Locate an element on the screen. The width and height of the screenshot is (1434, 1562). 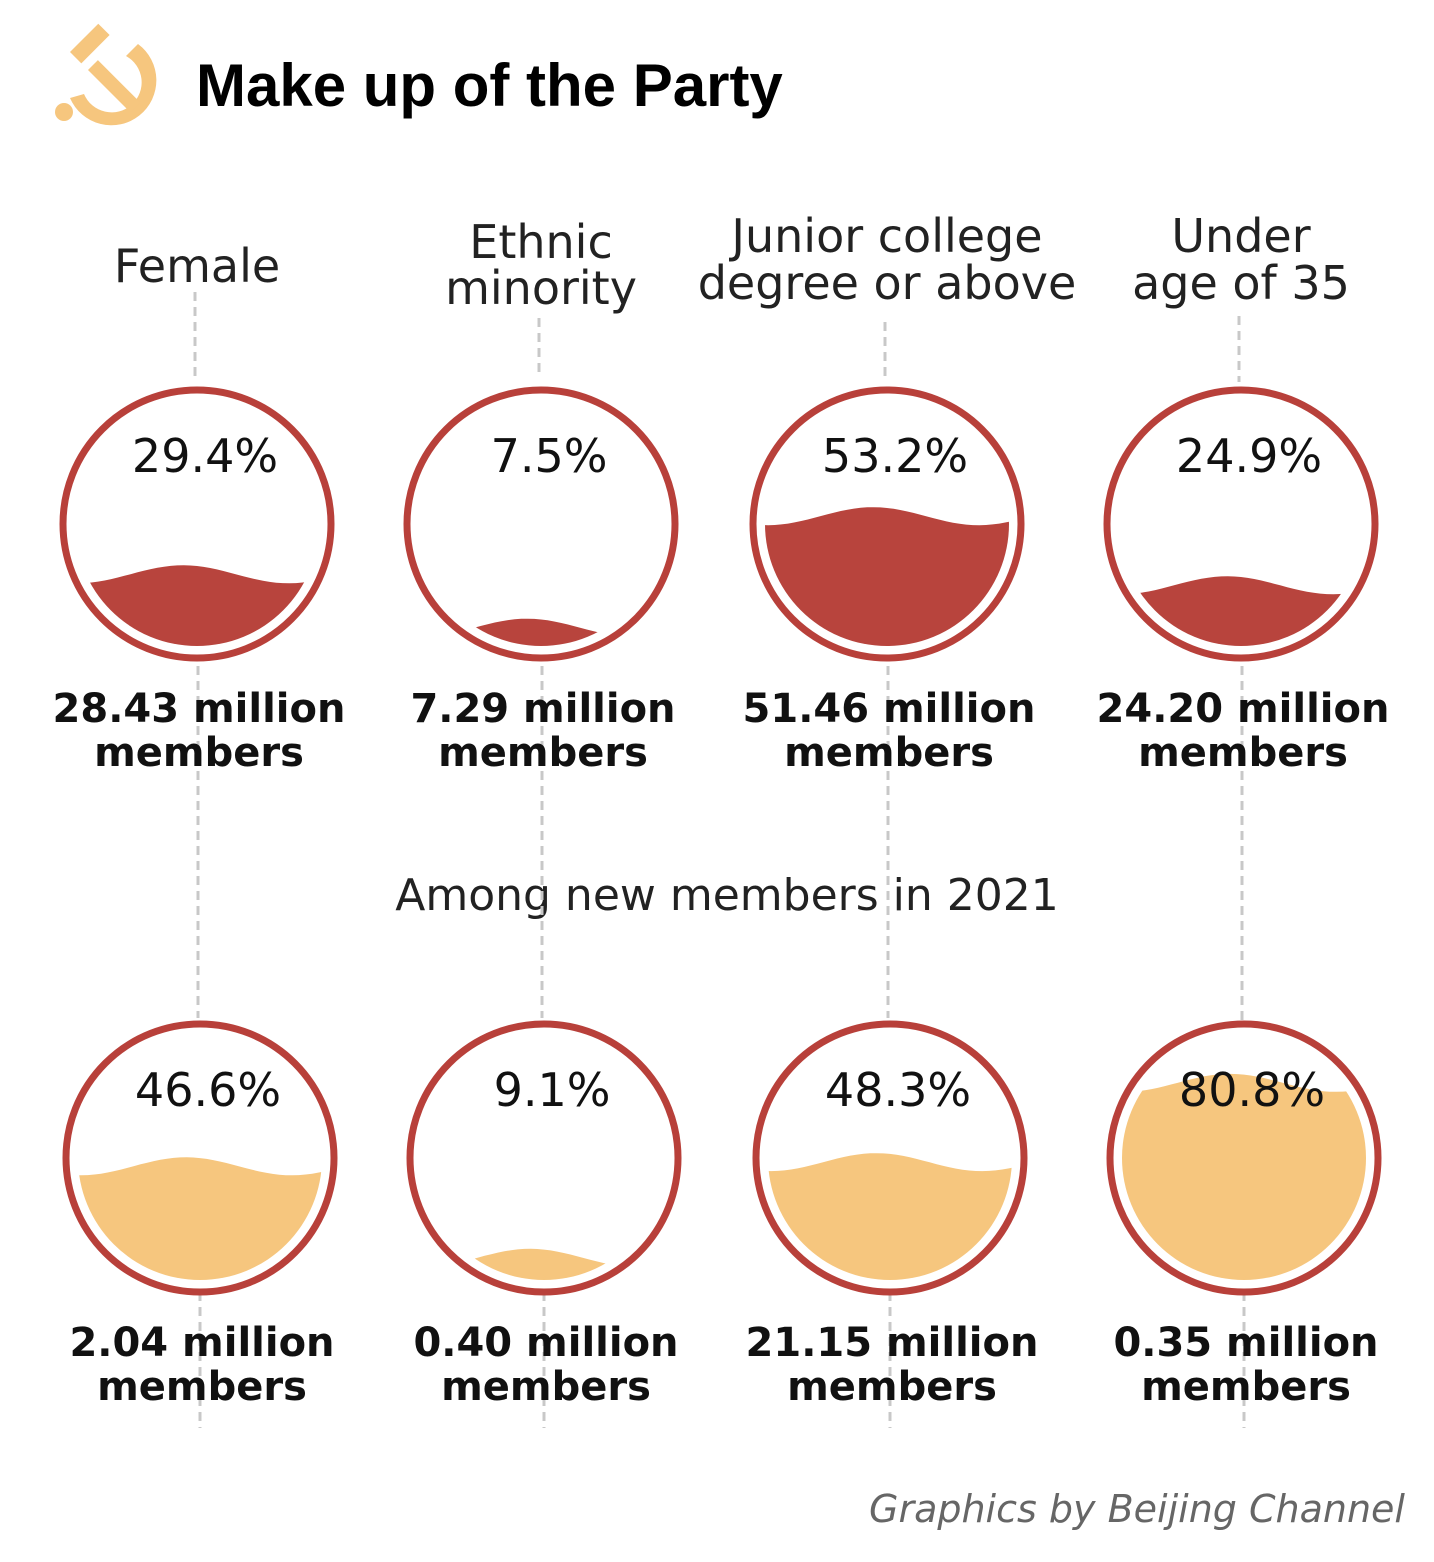
category-label: Female is located at coordinates (197, 266).